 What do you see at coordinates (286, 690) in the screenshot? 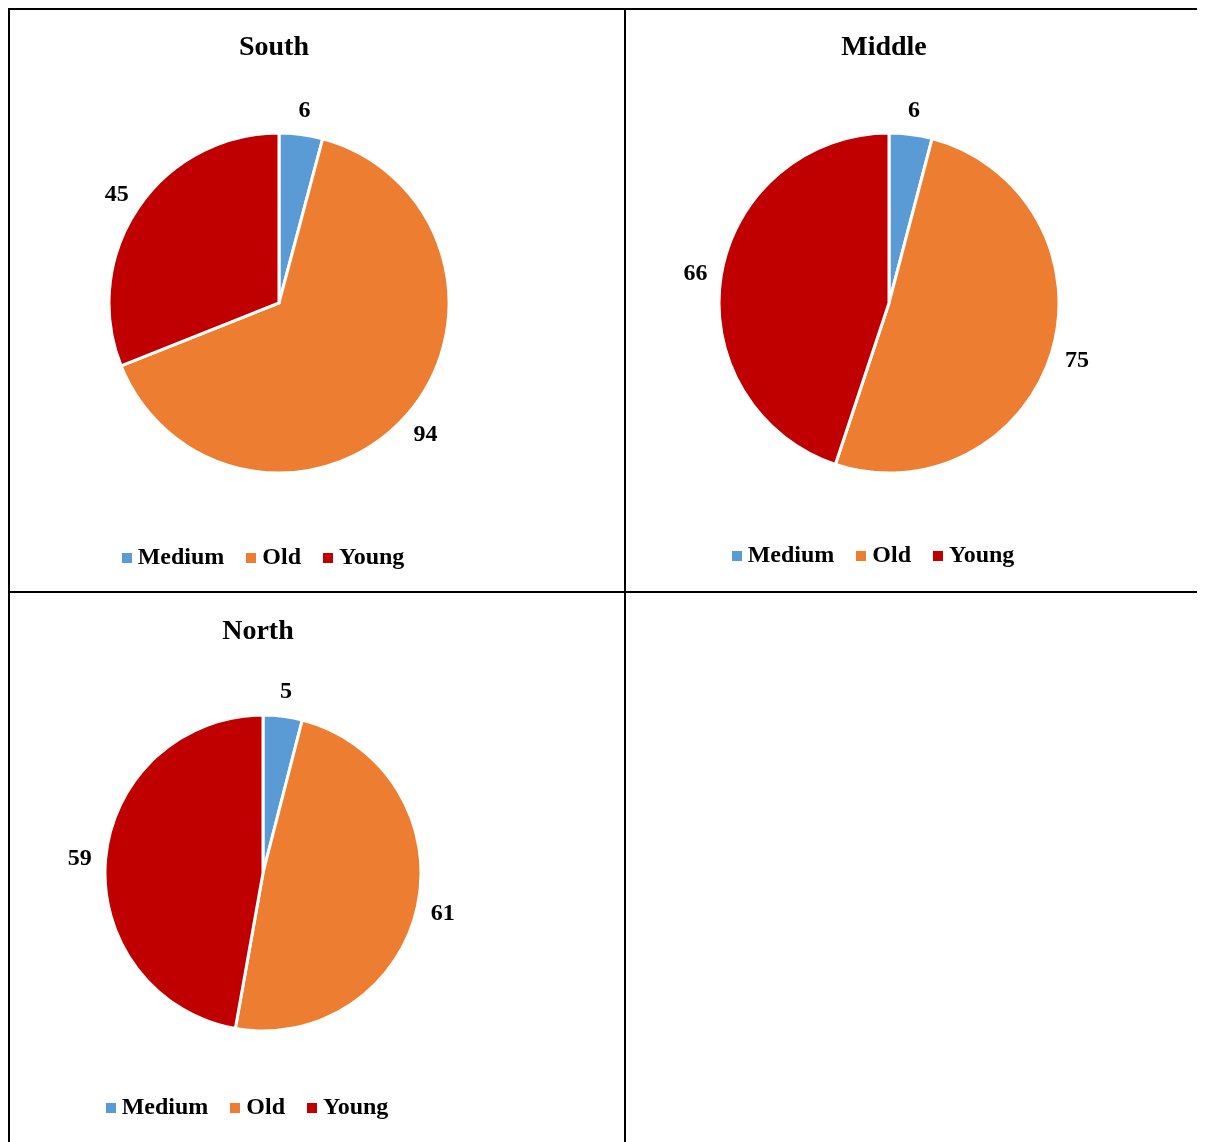
I see `data-label: 5` at bounding box center [286, 690].